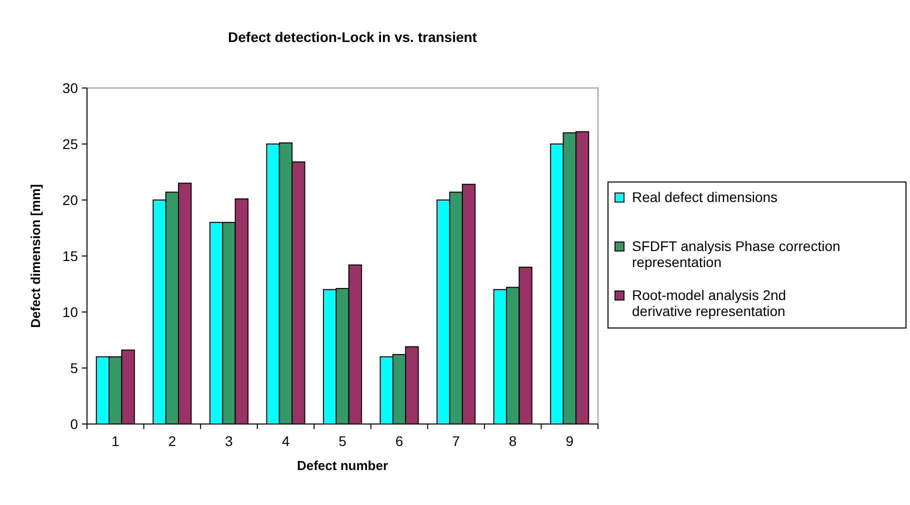  Describe the element at coordinates (35, 256) in the screenshot. I see `y-axis-title: Defect dimension [mm]` at that location.